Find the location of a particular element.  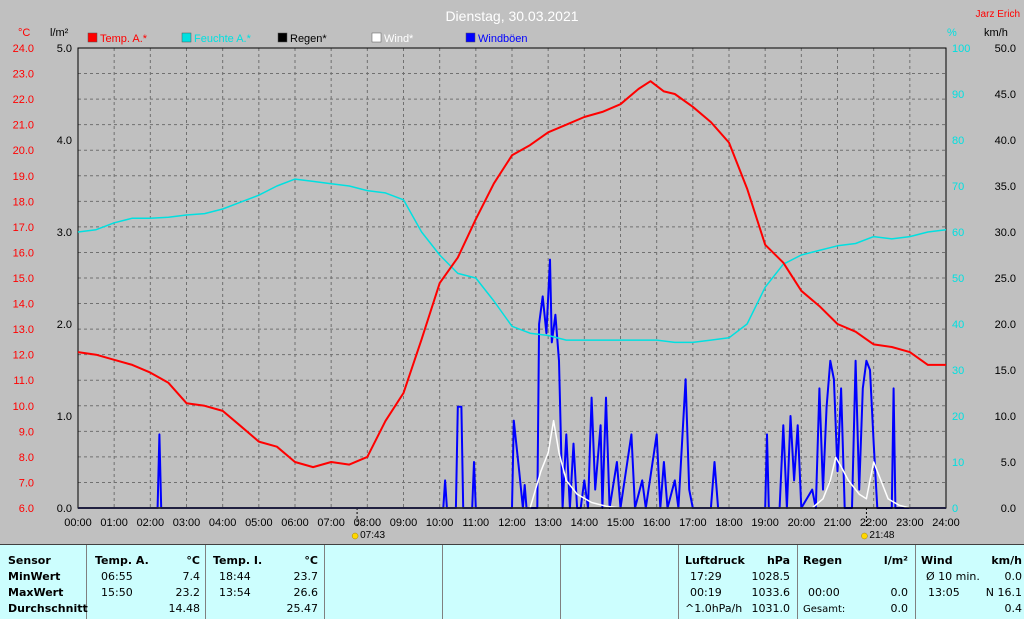

temp-i-min-time: 18:44 is located at coordinates (235, 576).